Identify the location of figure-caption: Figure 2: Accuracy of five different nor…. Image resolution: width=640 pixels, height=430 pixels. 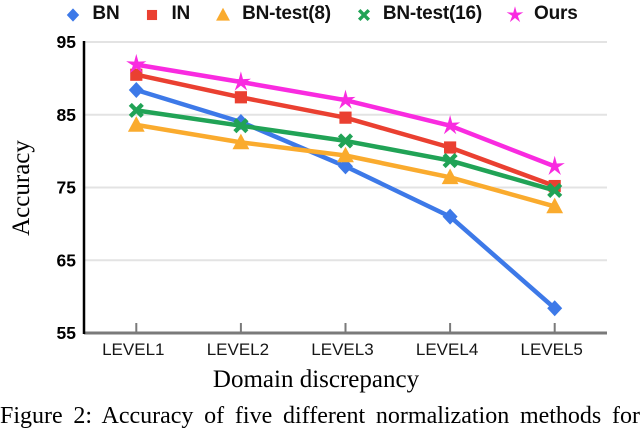
(320, 416).